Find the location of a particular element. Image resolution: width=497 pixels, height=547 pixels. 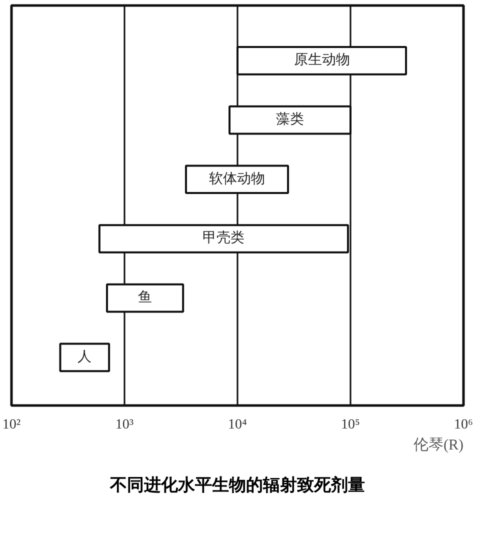

y-tick-label: 人 is located at coordinates (85, 356).